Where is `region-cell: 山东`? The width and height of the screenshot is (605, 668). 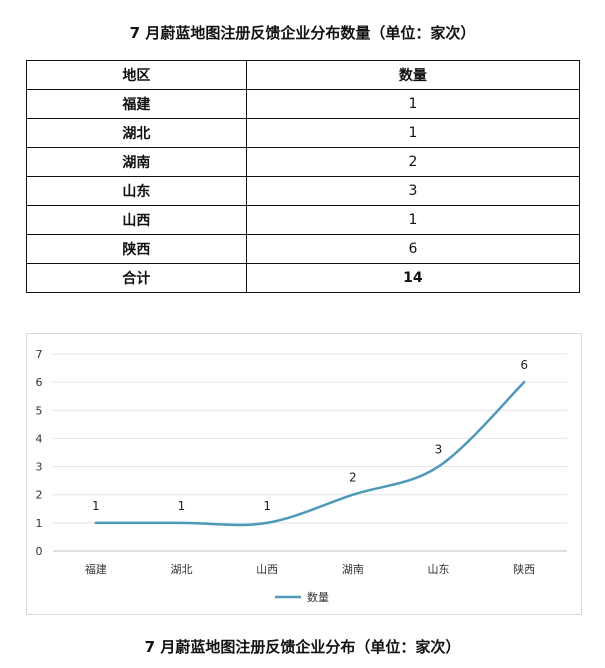 region-cell: 山东 is located at coordinates (136, 191).